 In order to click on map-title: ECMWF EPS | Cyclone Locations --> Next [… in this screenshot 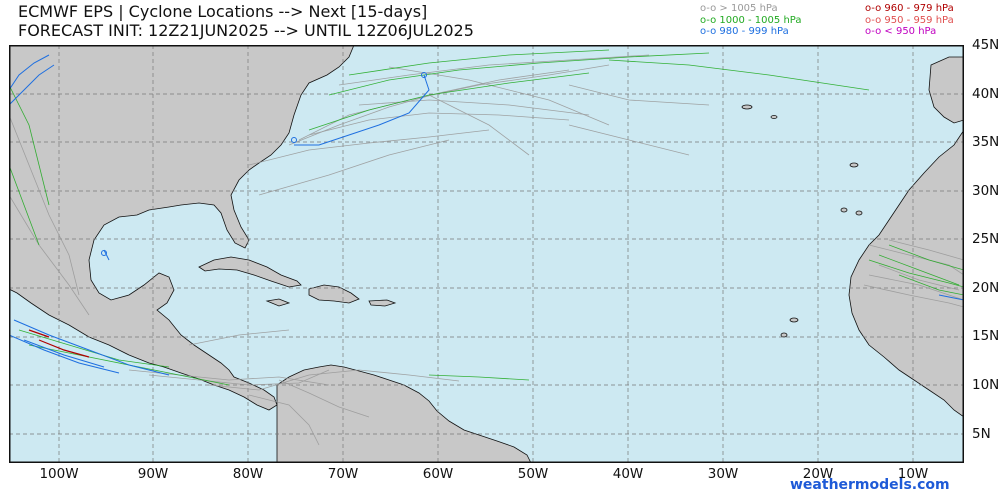, I will do `click(246, 21)`.